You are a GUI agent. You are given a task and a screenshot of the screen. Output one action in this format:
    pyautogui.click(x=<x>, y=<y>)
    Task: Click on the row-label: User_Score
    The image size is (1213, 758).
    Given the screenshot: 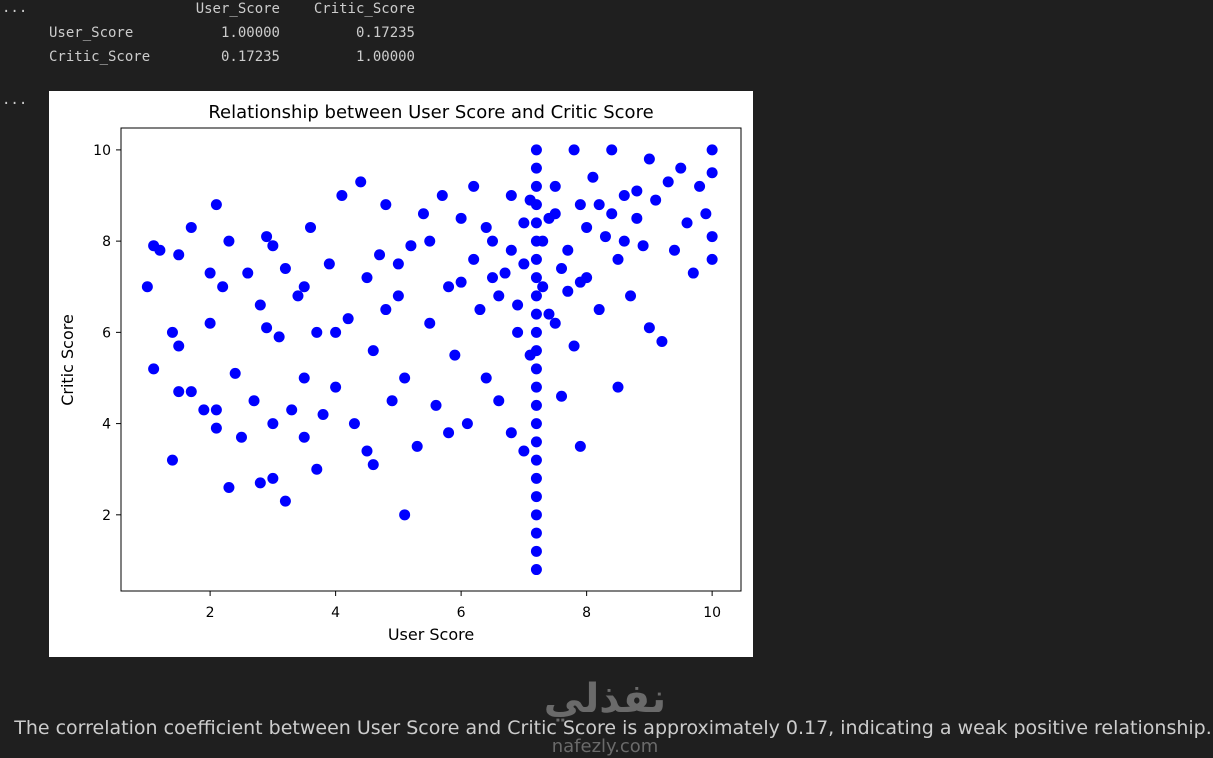 What is the action you would take?
    pyautogui.click(x=91, y=33)
    